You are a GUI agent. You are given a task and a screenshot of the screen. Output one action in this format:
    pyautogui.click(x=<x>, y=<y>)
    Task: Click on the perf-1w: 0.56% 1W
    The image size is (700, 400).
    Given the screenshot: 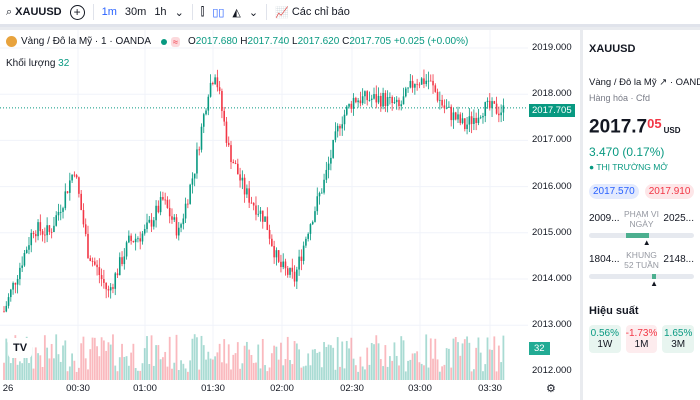 What is the action you would take?
    pyautogui.click(x=605, y=338)
    